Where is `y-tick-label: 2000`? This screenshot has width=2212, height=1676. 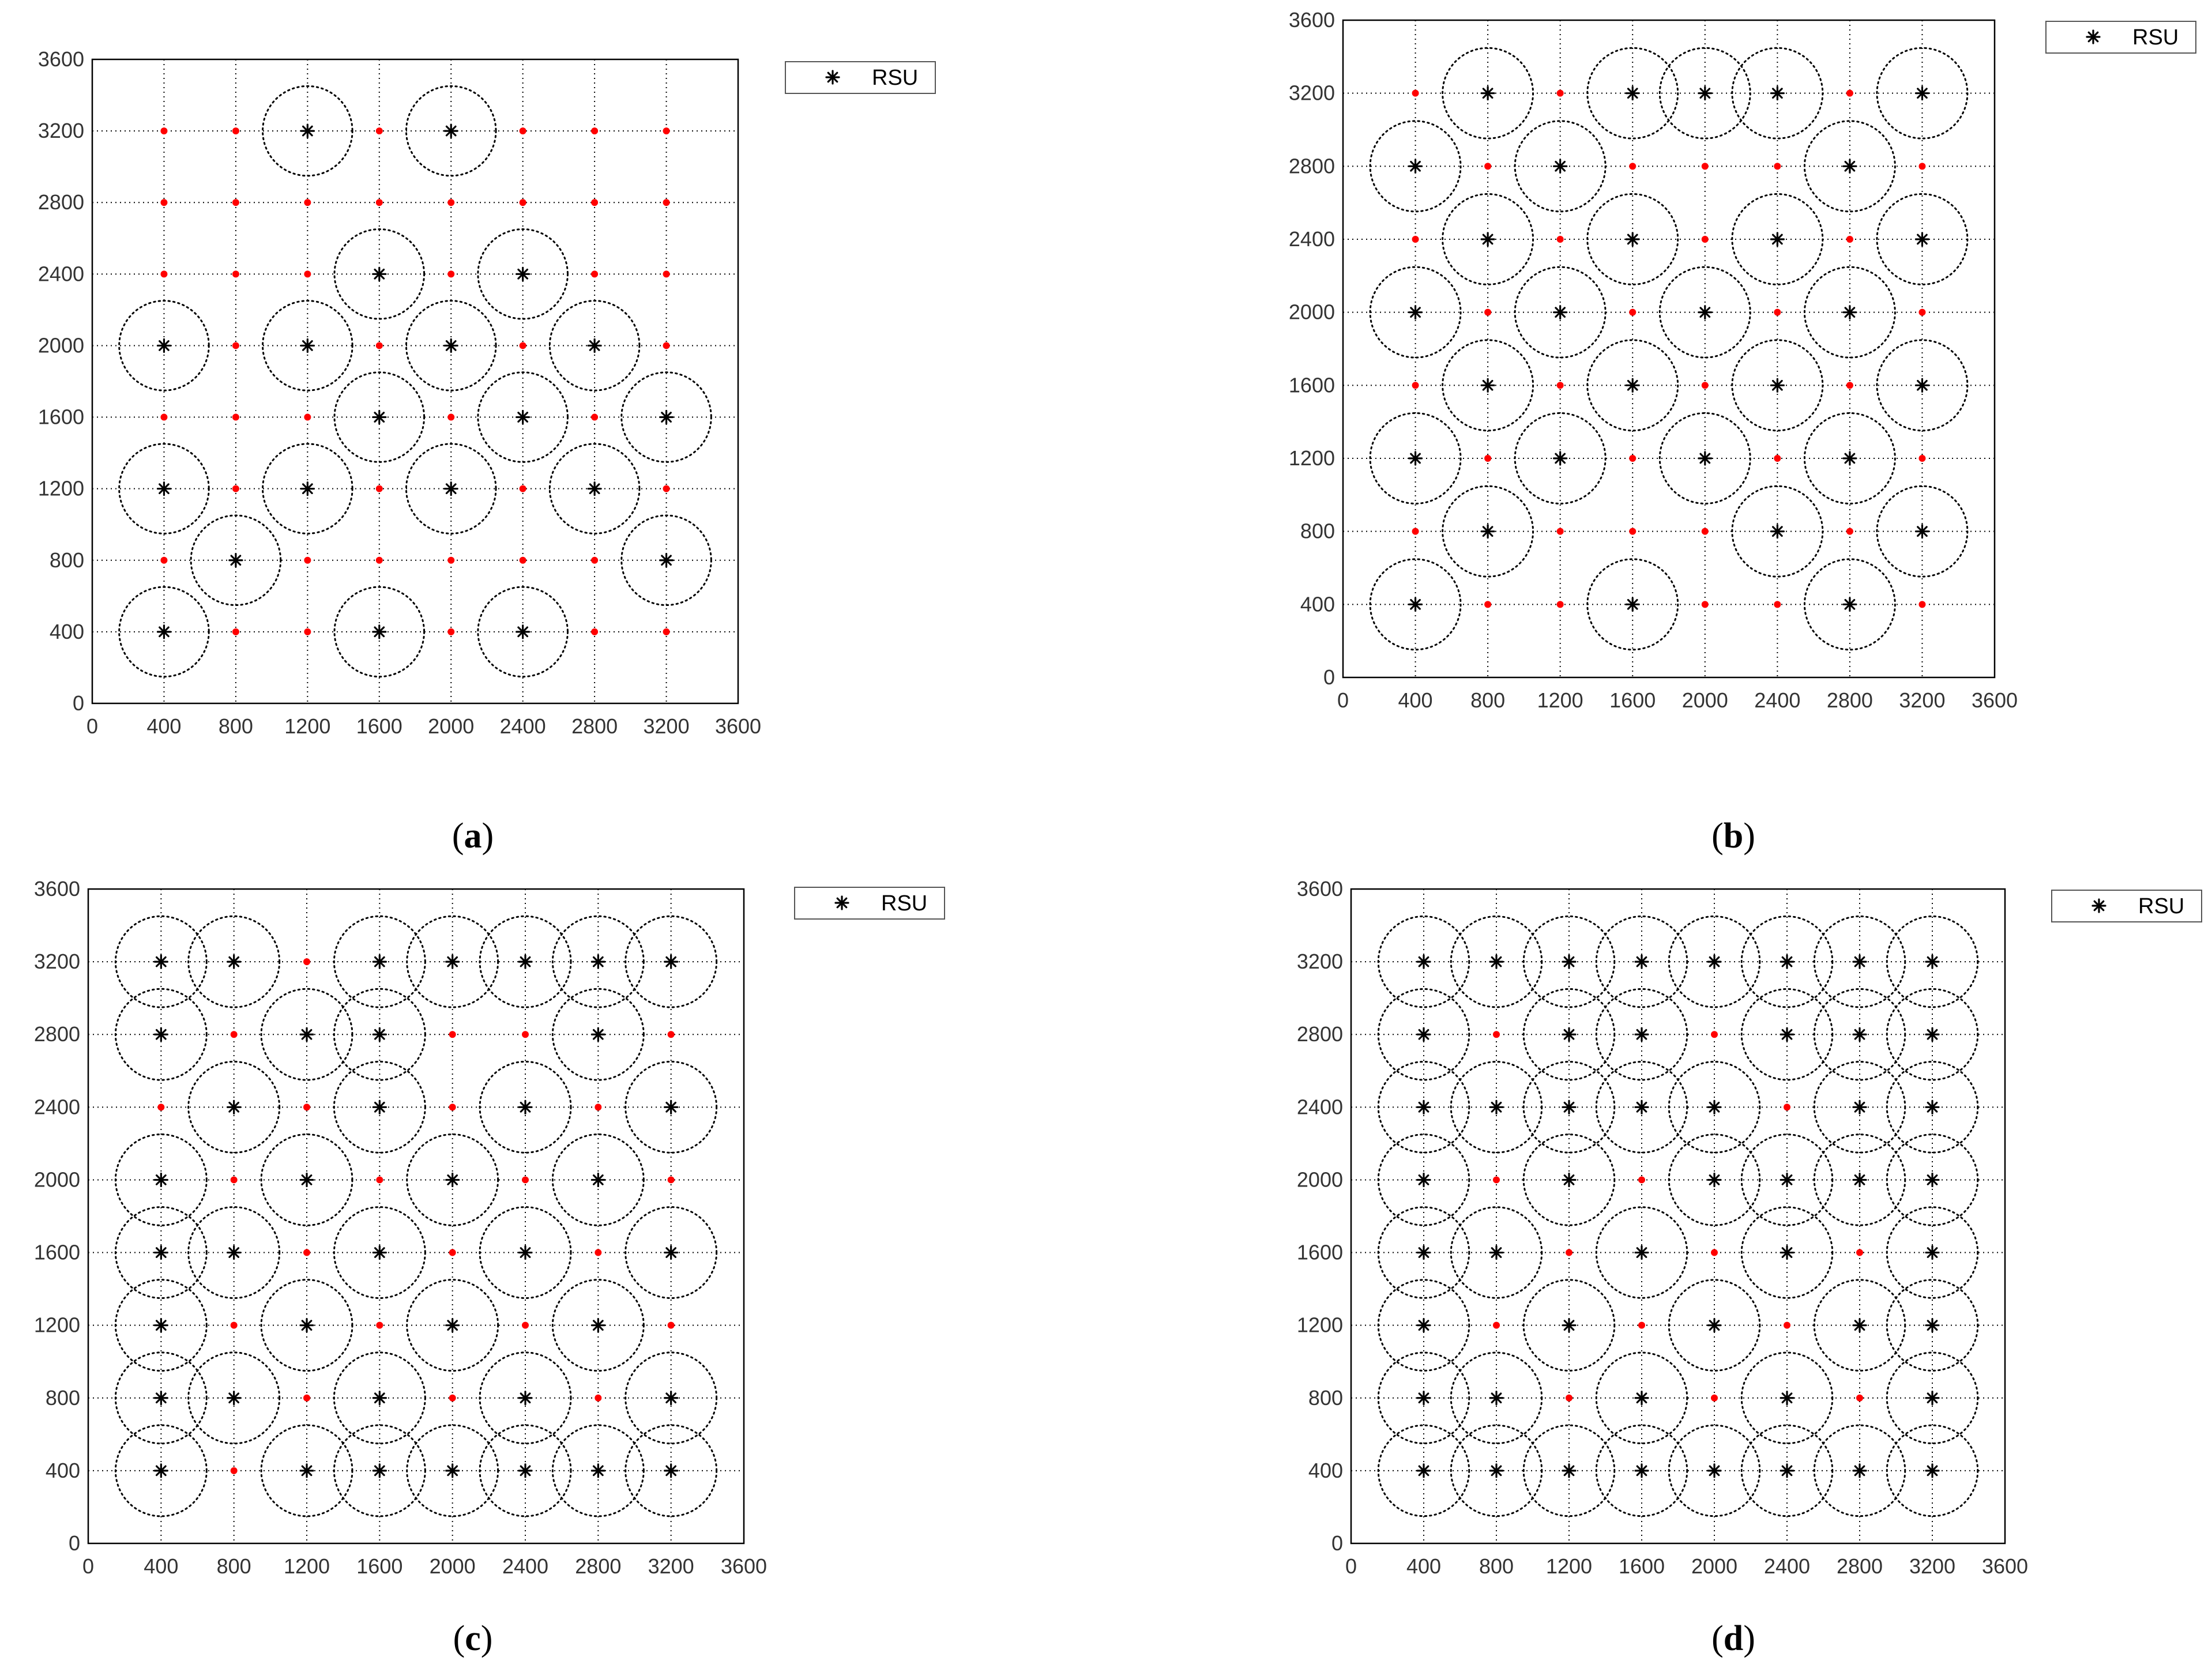 y-tick-label: 2000 is located at coordinates (57, 1179).